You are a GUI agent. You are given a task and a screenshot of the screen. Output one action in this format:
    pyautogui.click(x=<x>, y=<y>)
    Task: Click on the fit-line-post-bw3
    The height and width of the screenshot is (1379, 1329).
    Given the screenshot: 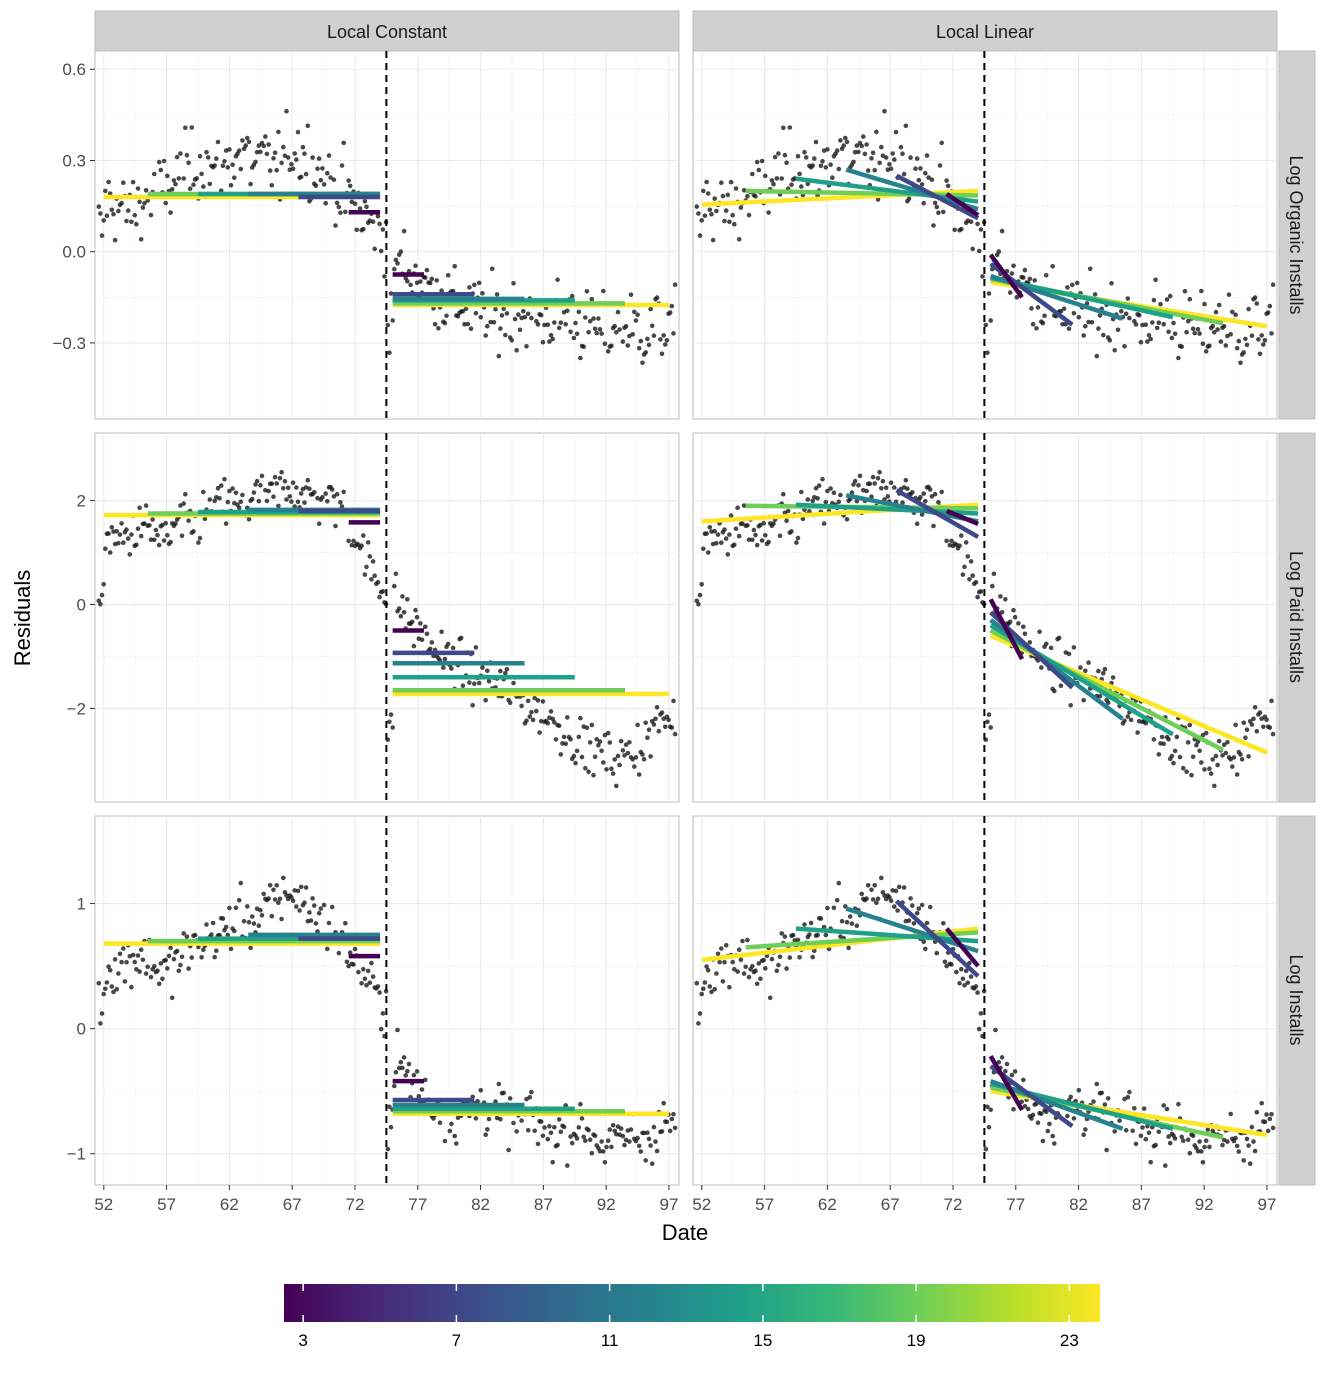 What is the action you would take?
    pyautogui.click(x=1006, y=276)
    